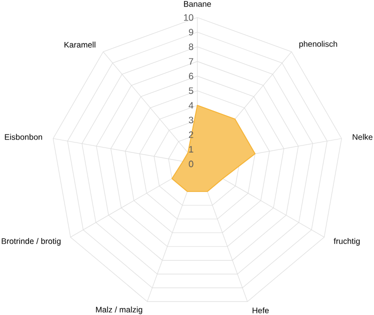 The image size is (374, 315). Describe the element at coordinates (191, 90) in the screenshot. I see `y-tick-label: 5` at that location.